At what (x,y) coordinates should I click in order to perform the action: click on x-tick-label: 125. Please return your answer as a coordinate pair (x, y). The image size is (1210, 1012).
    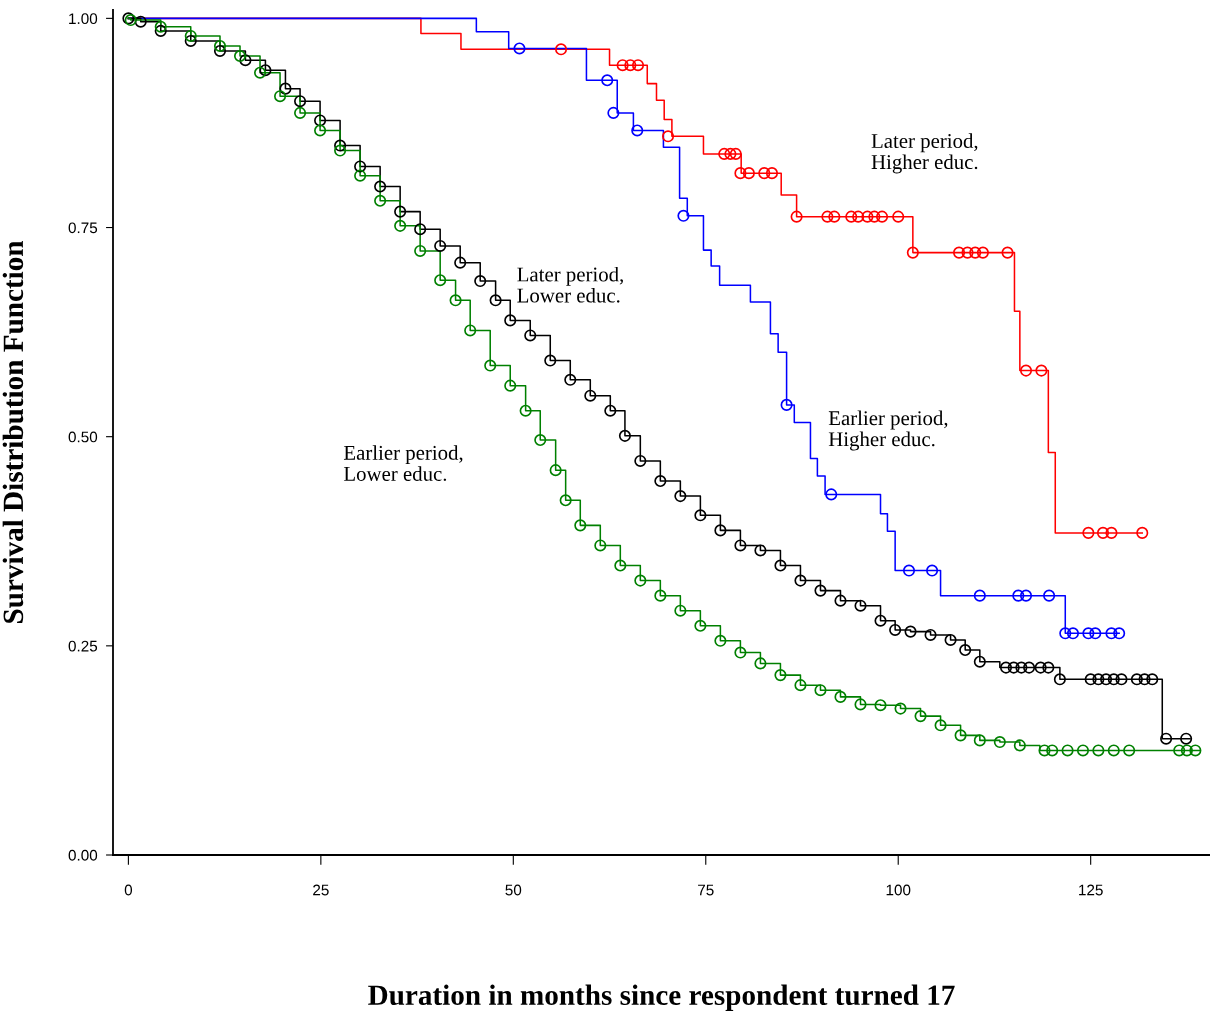
    Looking at the image, I should click on (1091, 890).